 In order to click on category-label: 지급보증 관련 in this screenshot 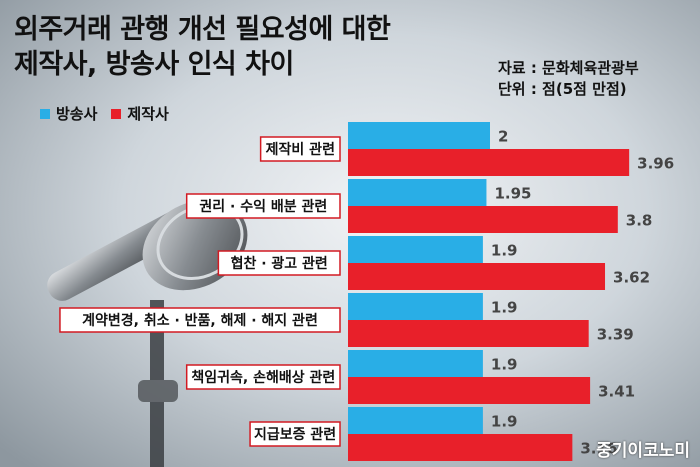, I will do `click(295, 434)`.